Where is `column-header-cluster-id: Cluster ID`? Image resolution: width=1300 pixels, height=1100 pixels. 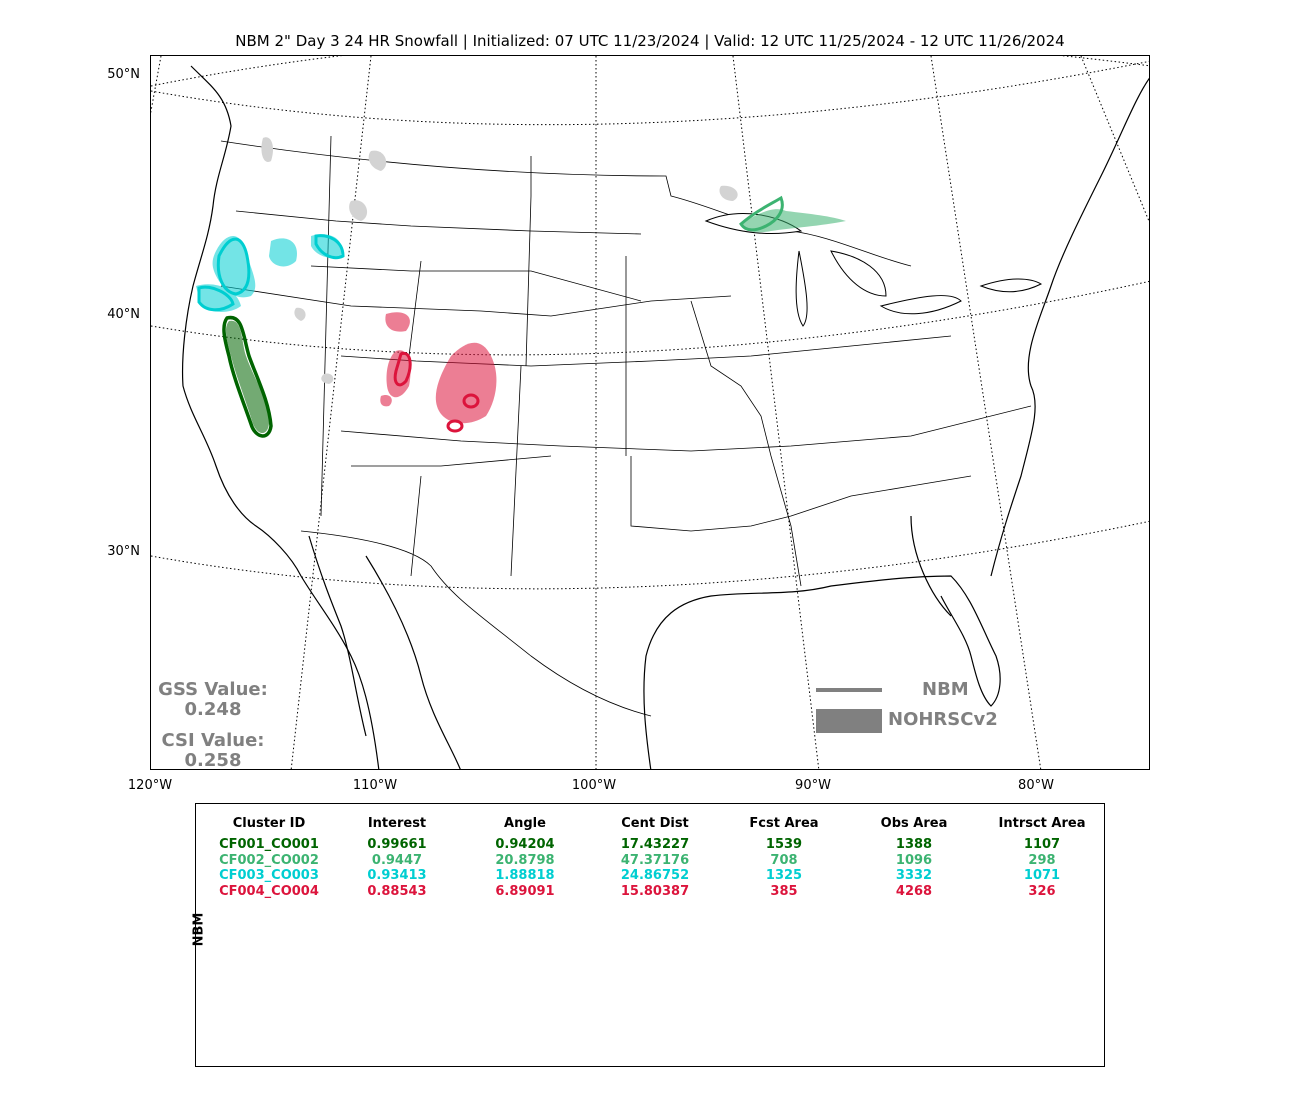
column-header-cluster-id: Cluster ID is located at coordinates (269, 823).